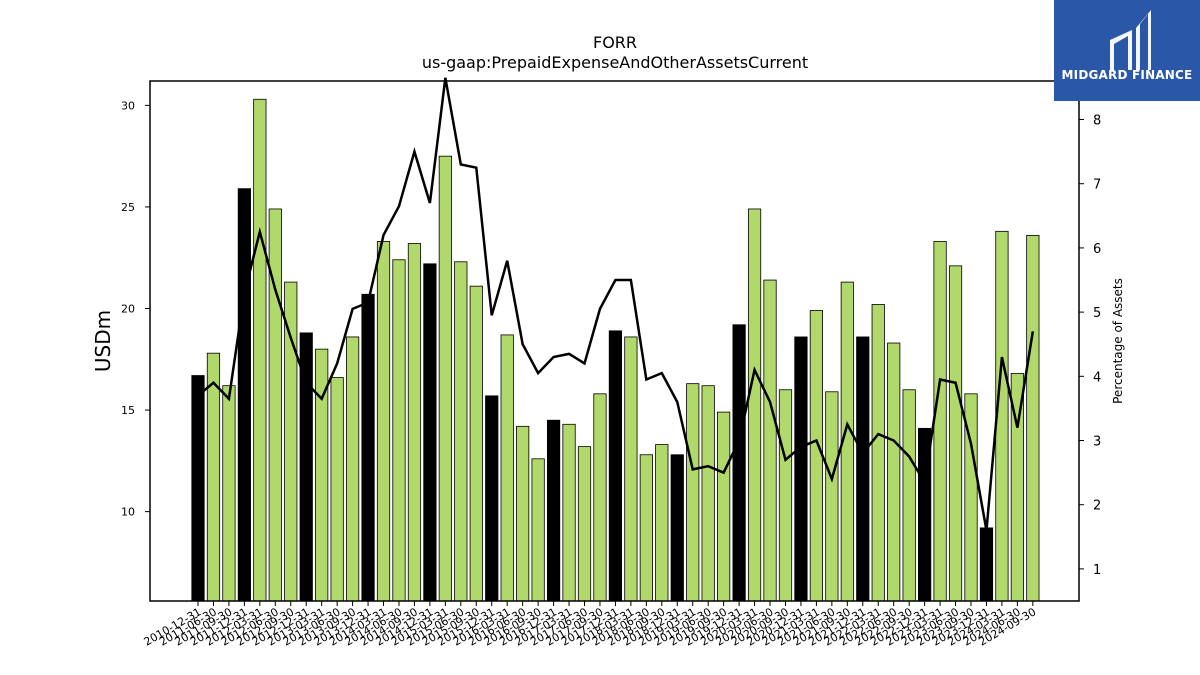 The image size is (1200, 675). Describe the element at coordinates (1130, 40) in the screenshot. I see `logo-mark-icon` at that location.